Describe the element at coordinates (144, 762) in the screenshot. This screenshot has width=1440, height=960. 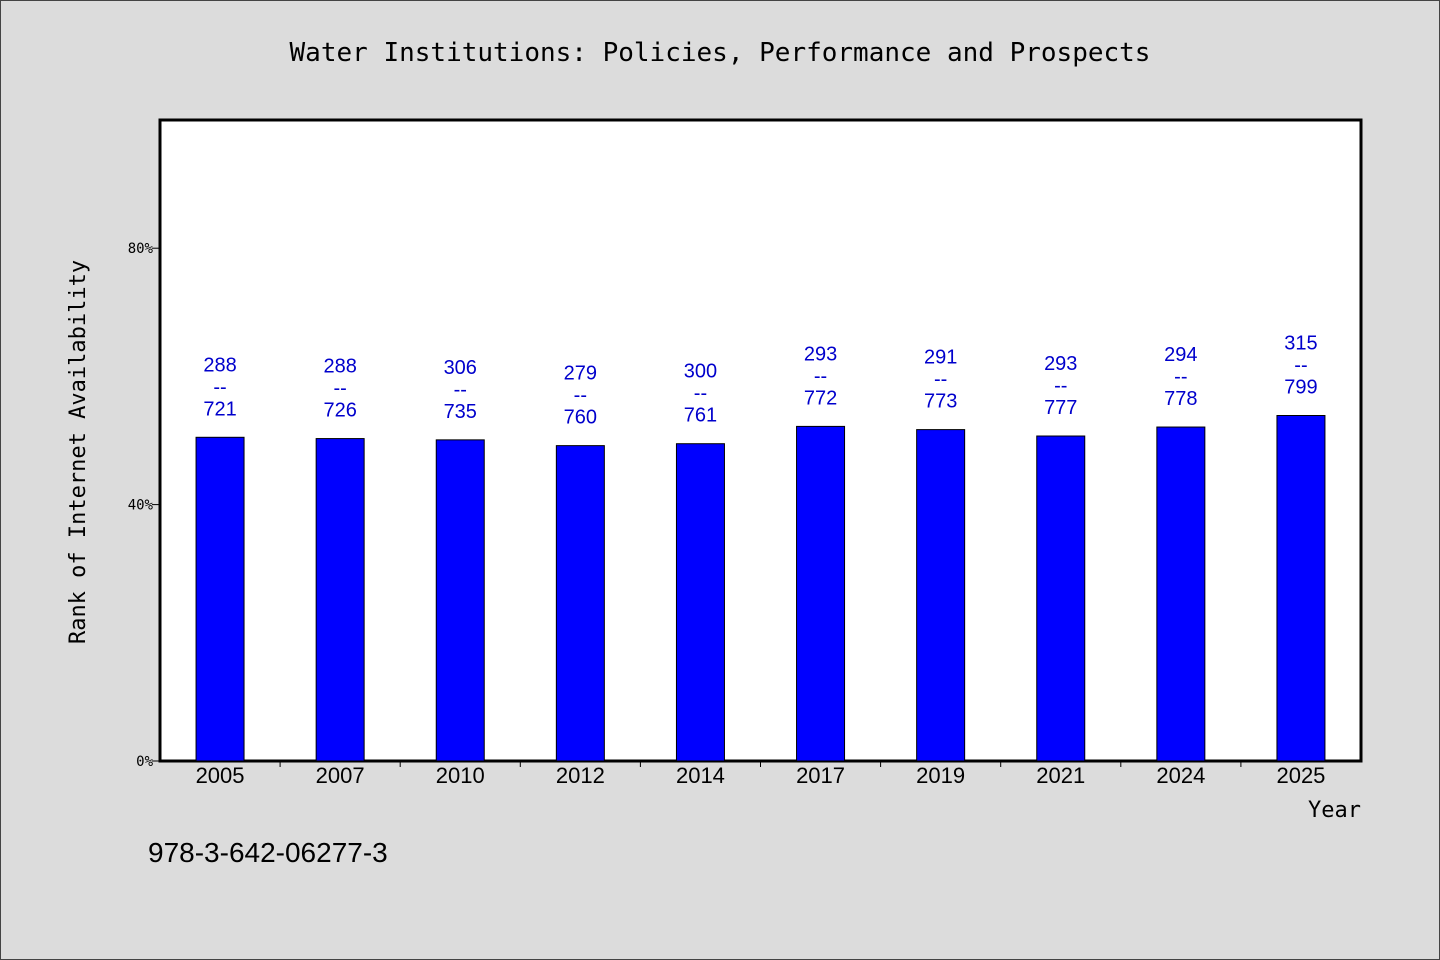
I see `y-tick-label-0%: 0%` at that location.